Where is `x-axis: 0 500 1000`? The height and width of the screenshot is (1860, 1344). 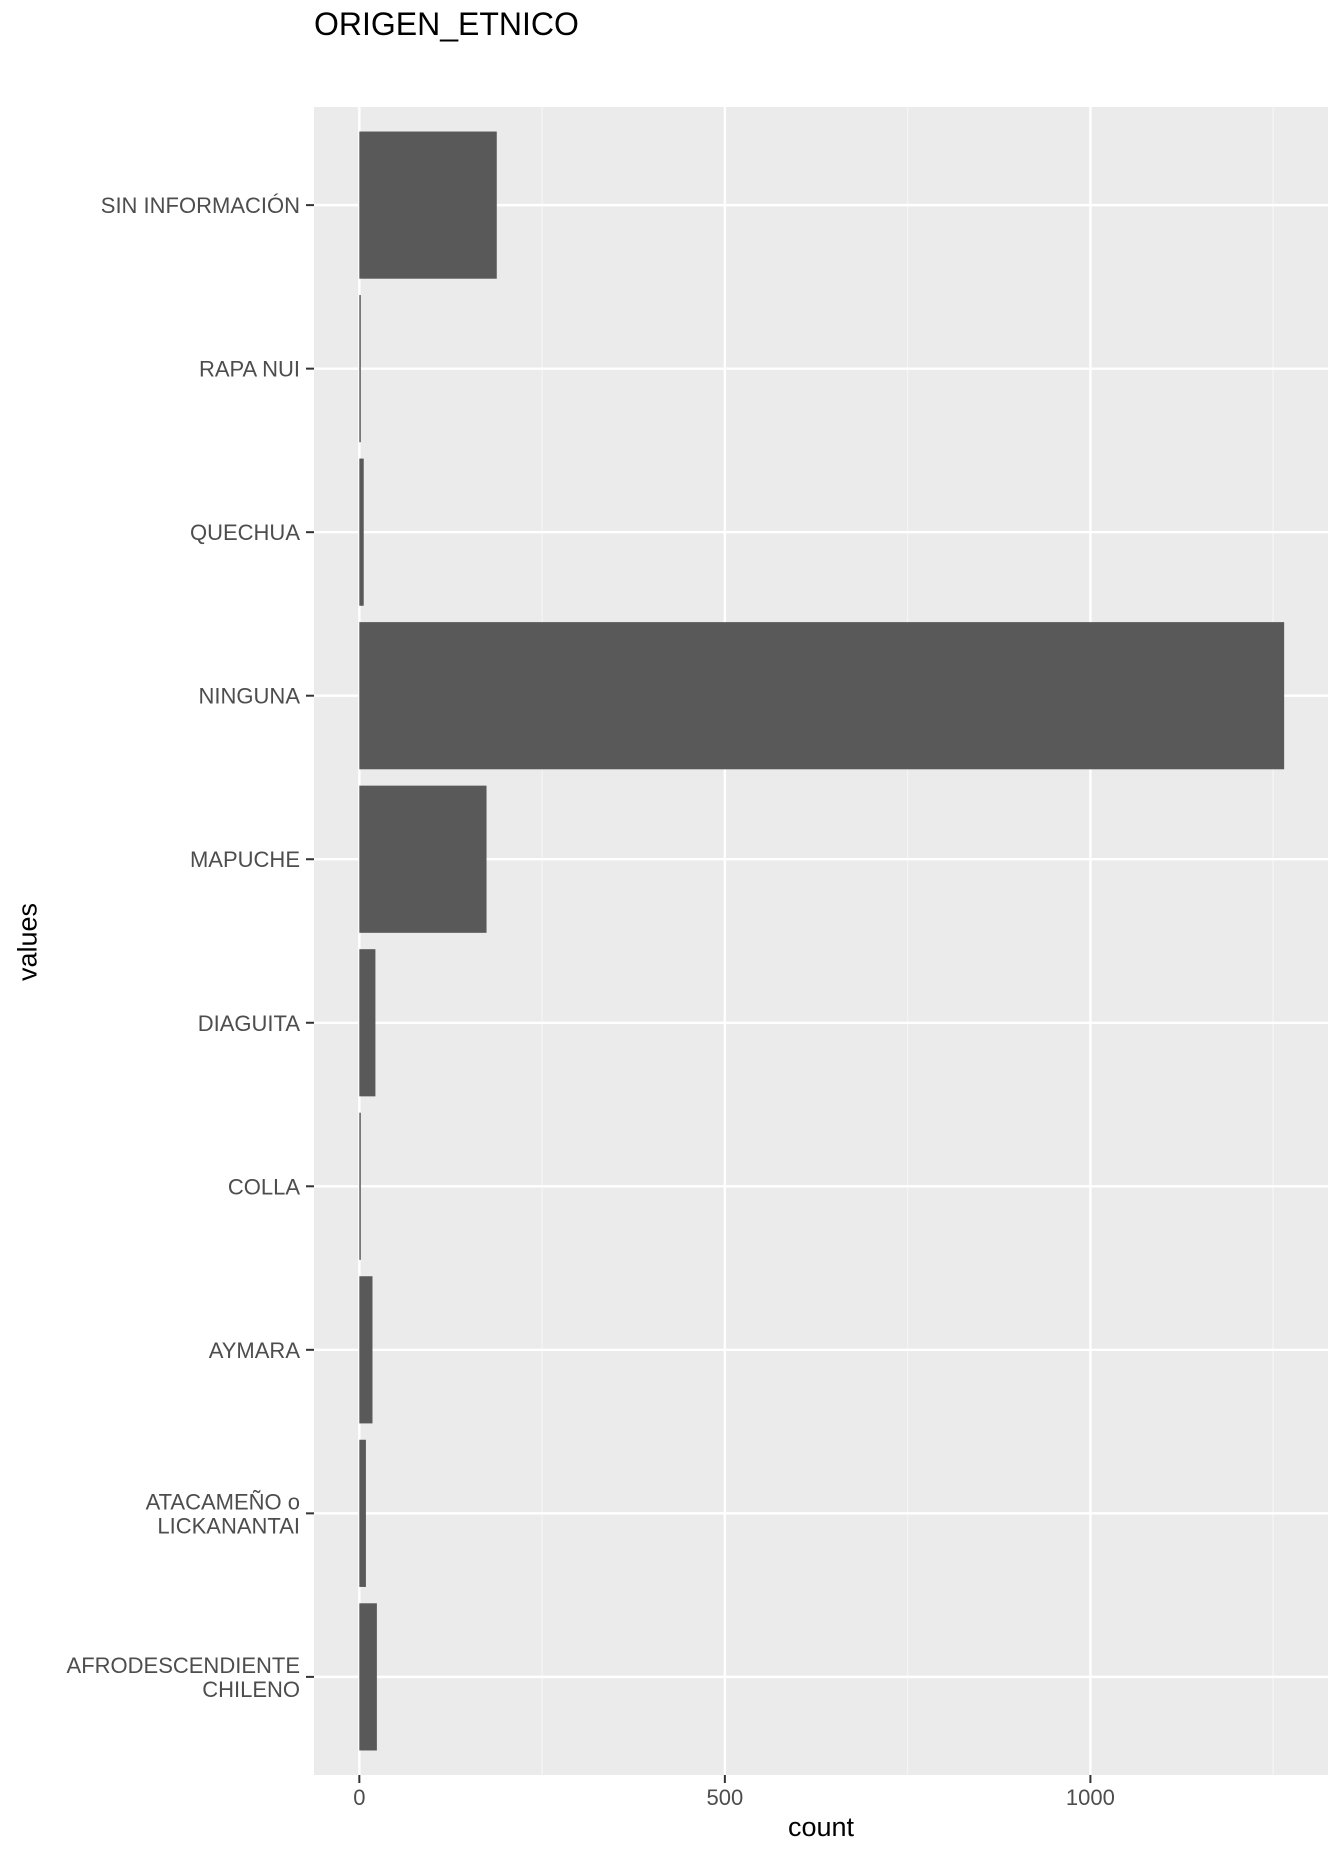
x-axis: 0 500 1000 is located at coordinates (734, 1792).